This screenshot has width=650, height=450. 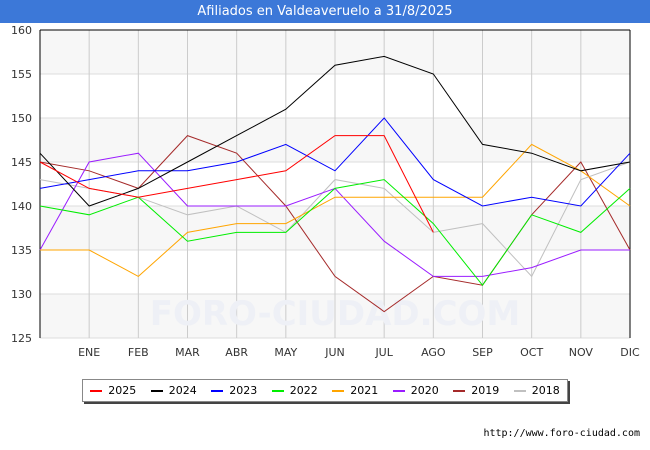 I want to click on legend-label: 2024, so click(x=182, y=390).